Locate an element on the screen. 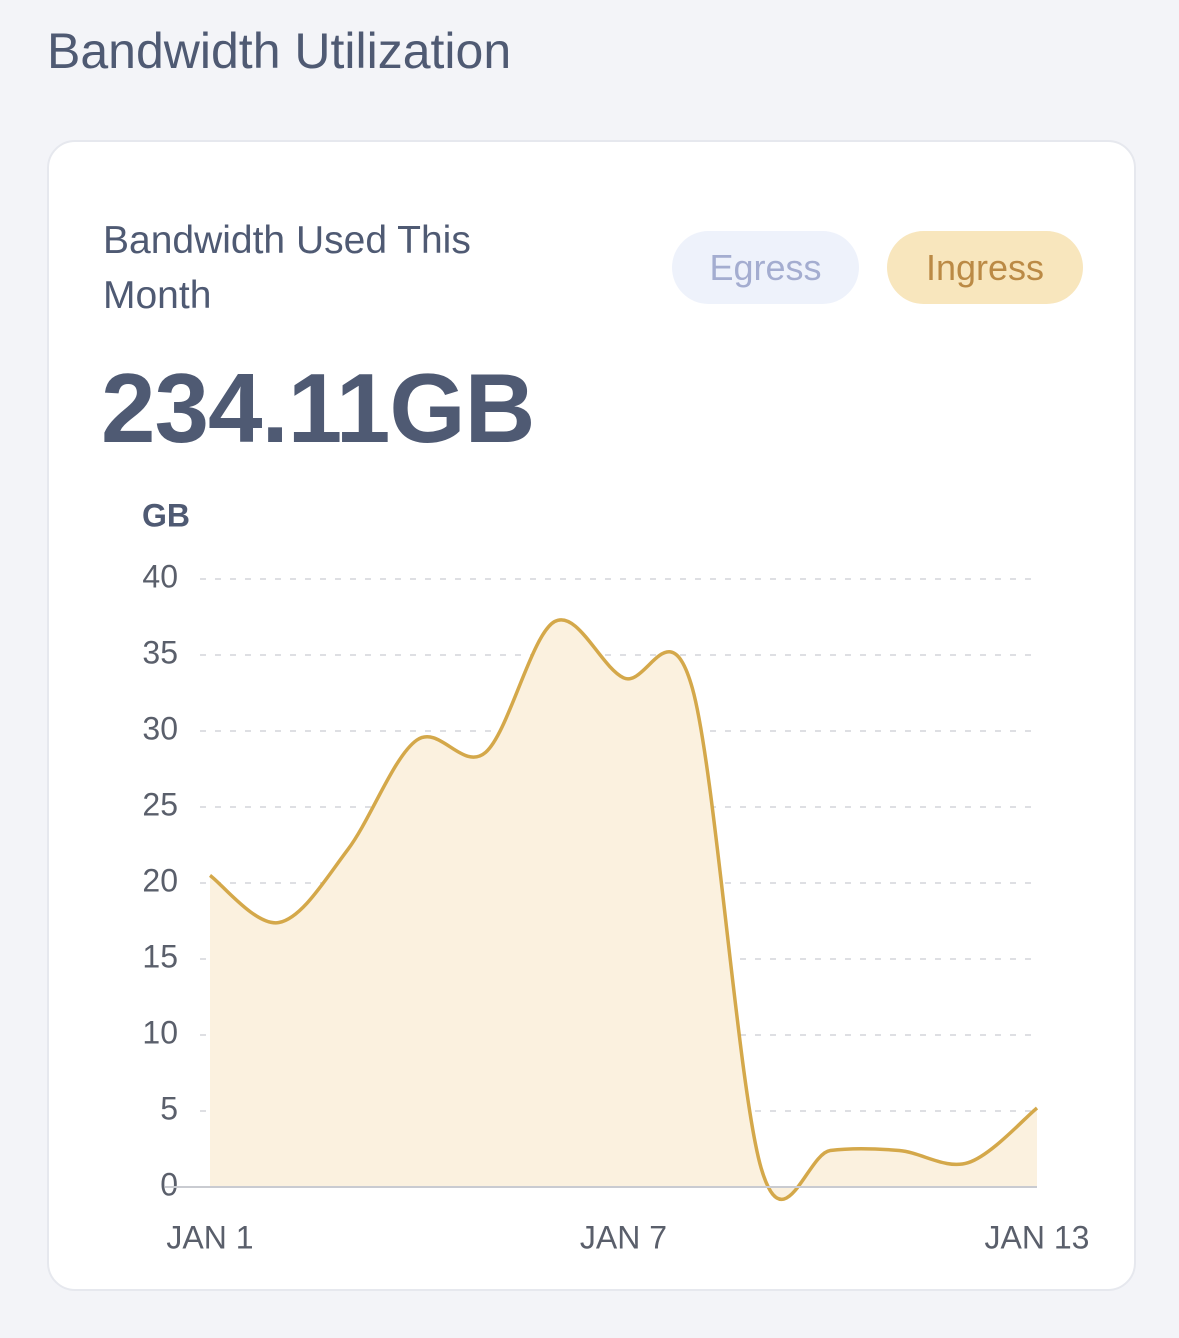  y-tick-label: 15 is located at coordinates (160, 956).